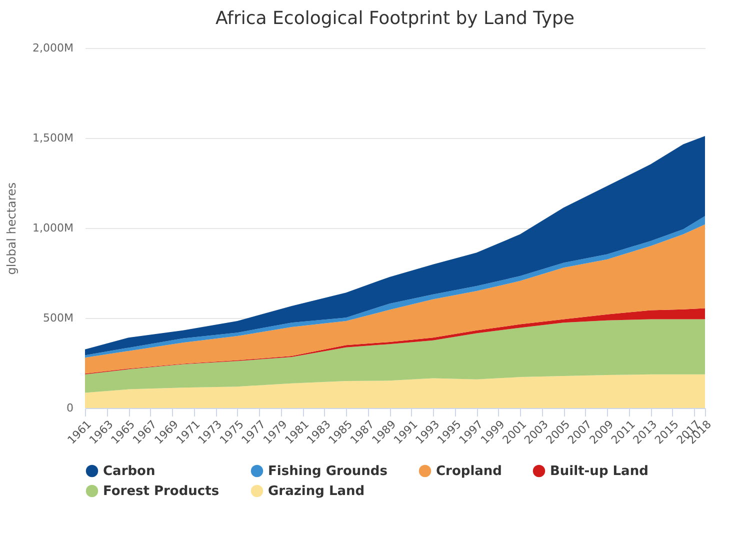 Image resolution: width=734 pixels, height=541 pixels. I want to click on chart-title: Africa Ecological Footprint by Land Type, so click(395, 18).